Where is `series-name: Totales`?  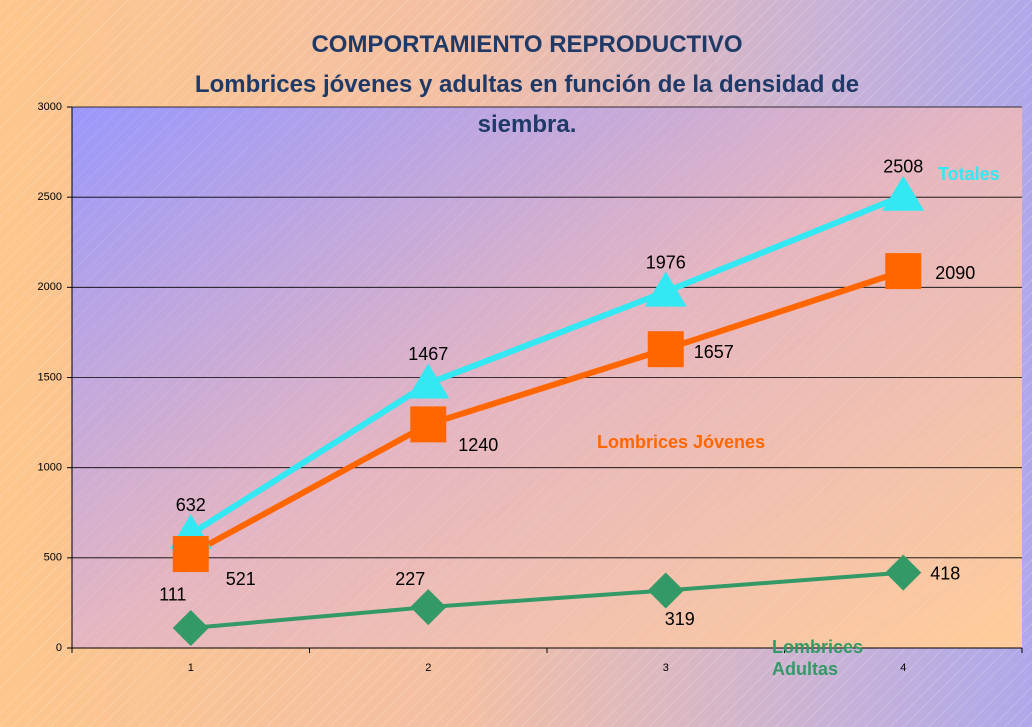 series-name: Totales is located at coordinates (969, 174).